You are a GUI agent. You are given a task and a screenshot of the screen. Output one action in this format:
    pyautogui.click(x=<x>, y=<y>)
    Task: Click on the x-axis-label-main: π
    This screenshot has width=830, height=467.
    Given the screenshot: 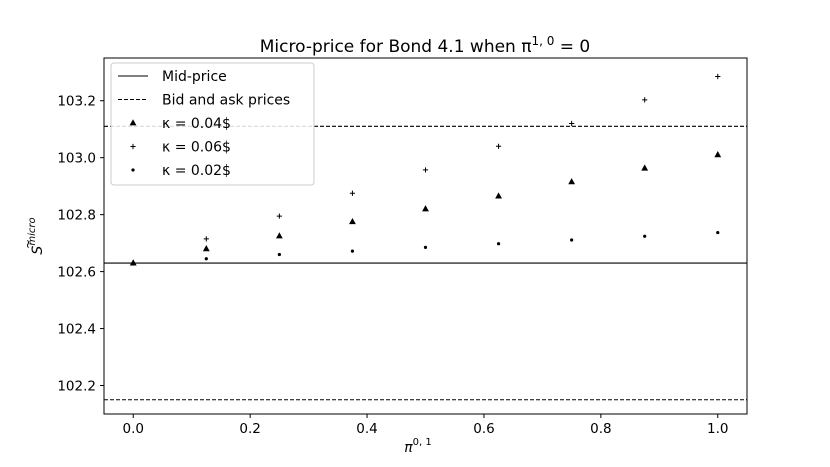 What is the action you would take?
    pyautogui.click(x=408, y=448)
    